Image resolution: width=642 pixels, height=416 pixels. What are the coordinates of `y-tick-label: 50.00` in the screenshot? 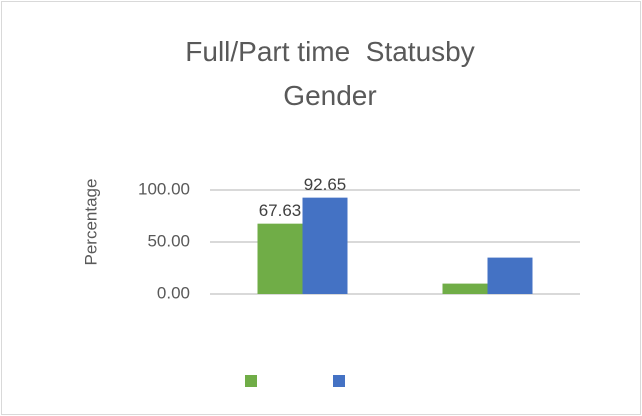 It's located at (168, 240).